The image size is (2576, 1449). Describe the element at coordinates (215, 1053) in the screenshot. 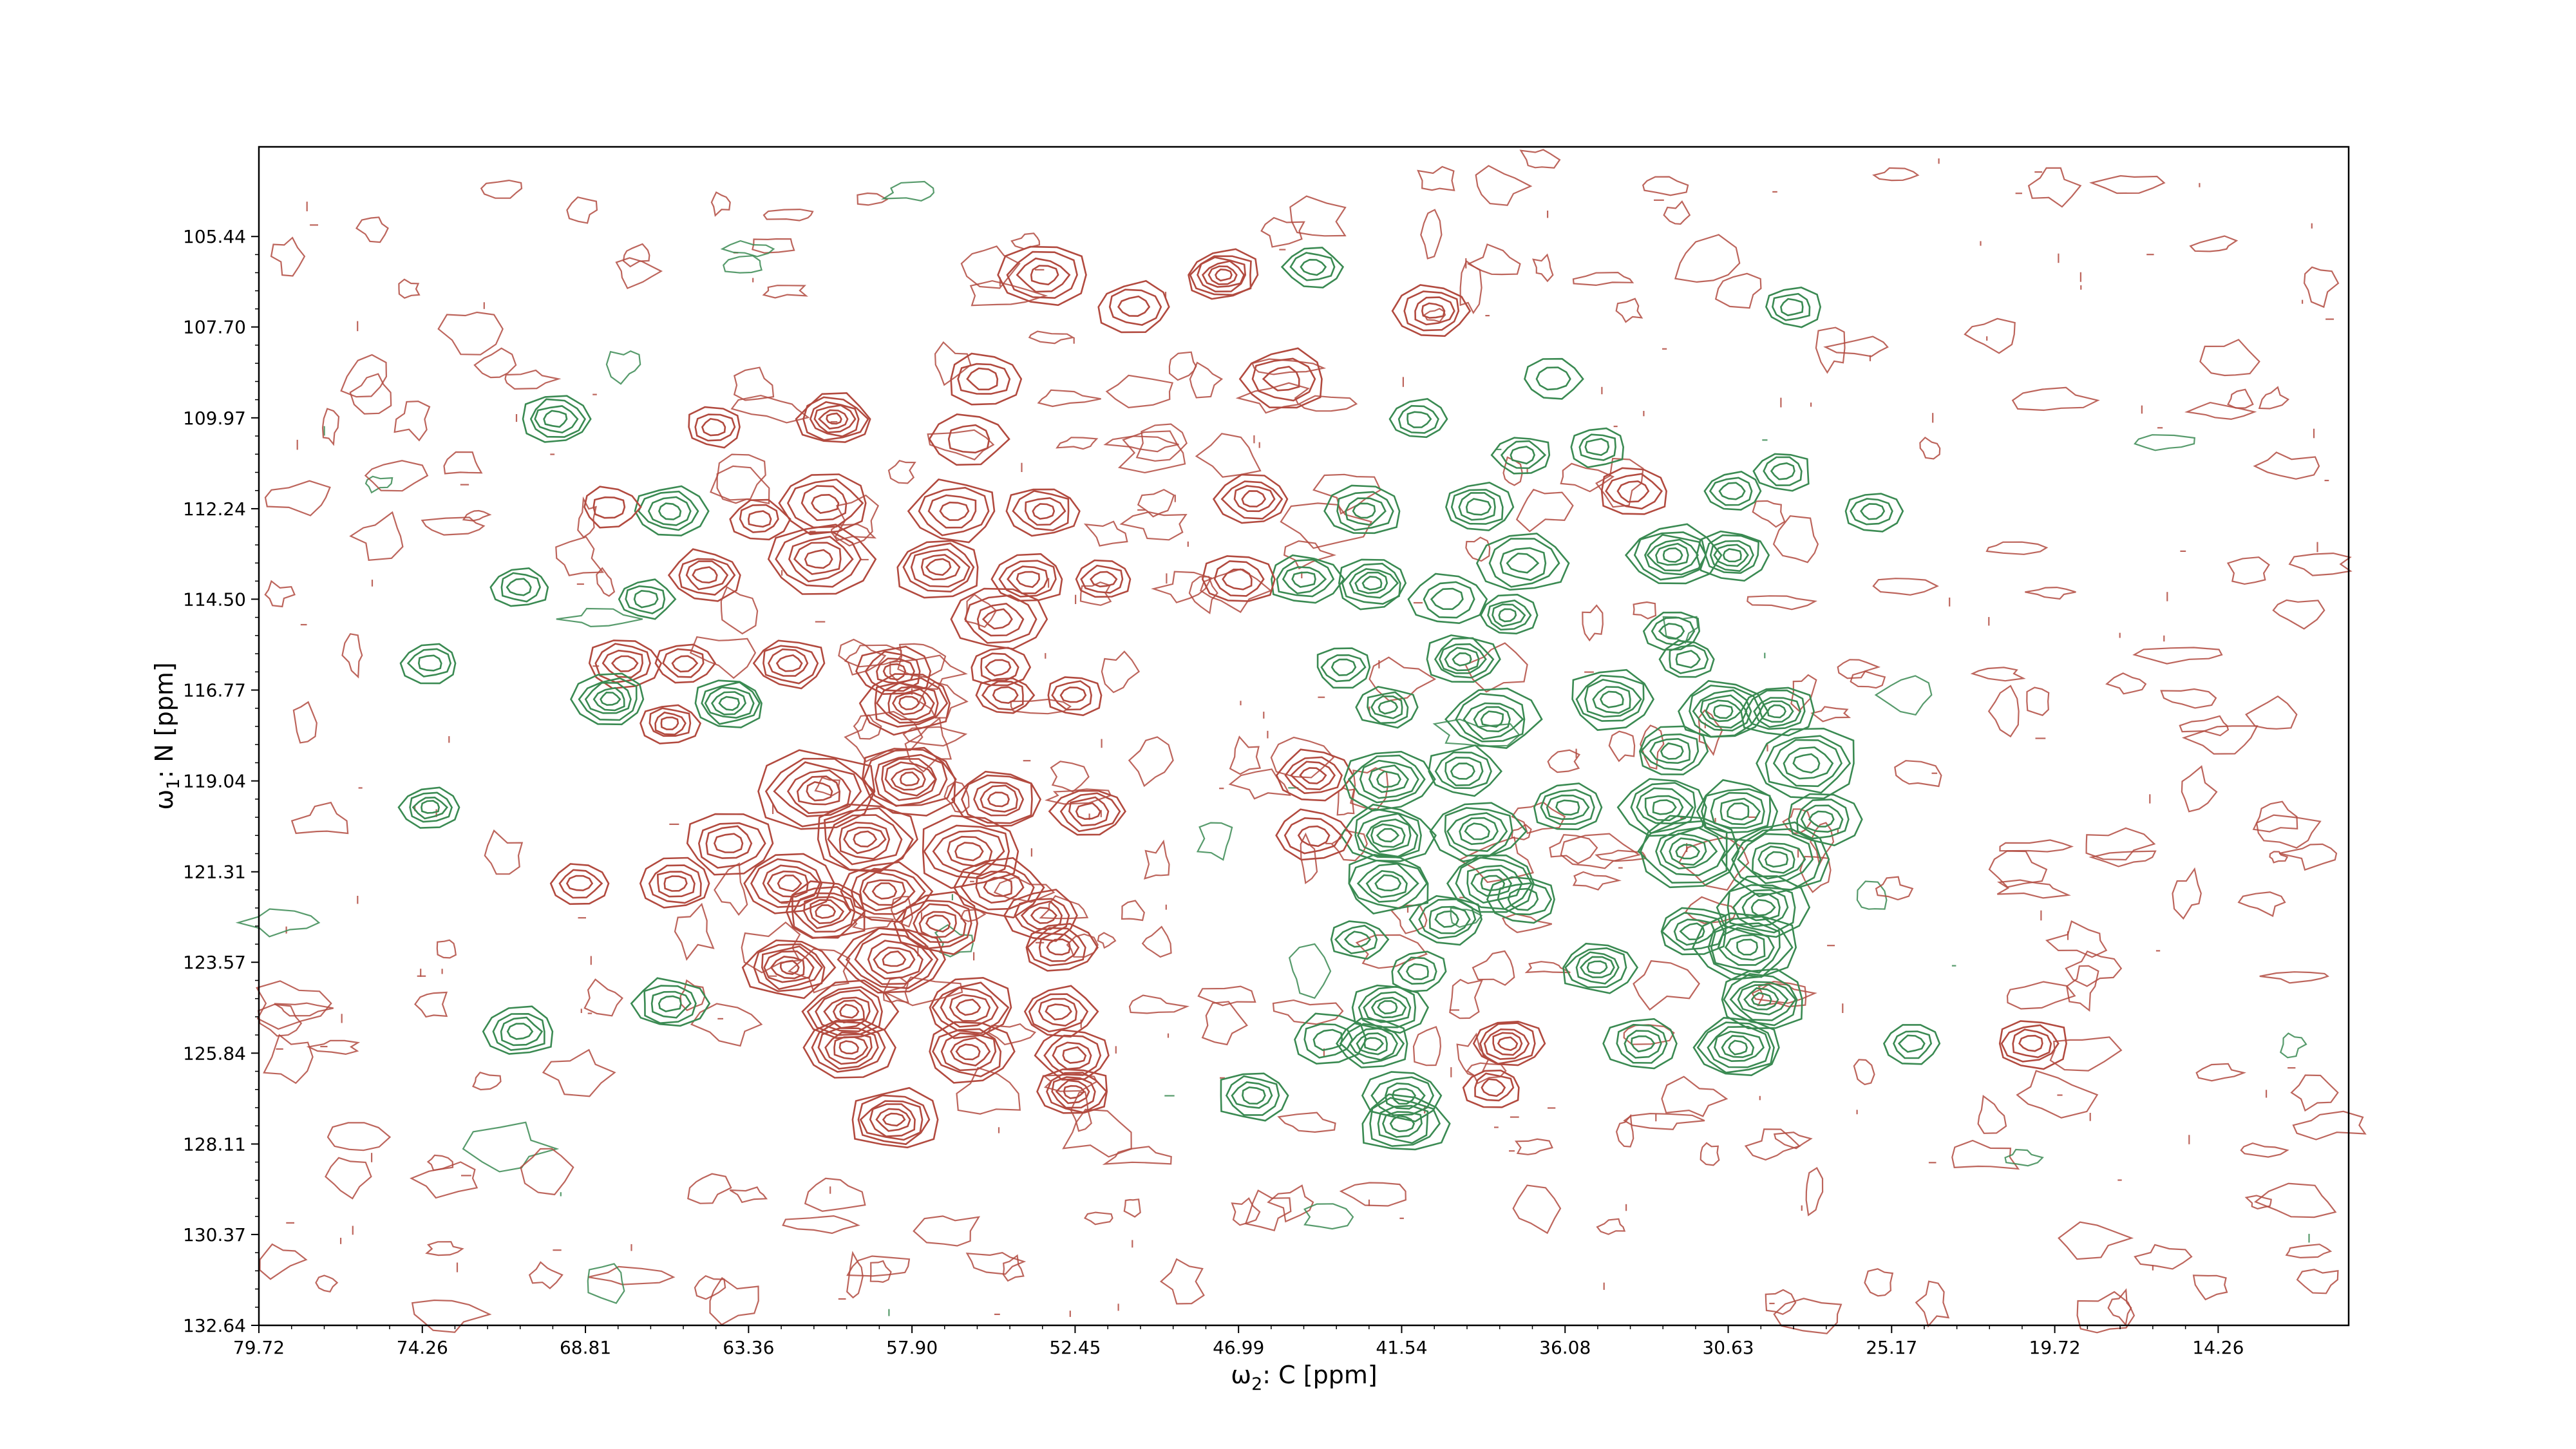

I see `y-tick-label: 125.84` at that location.